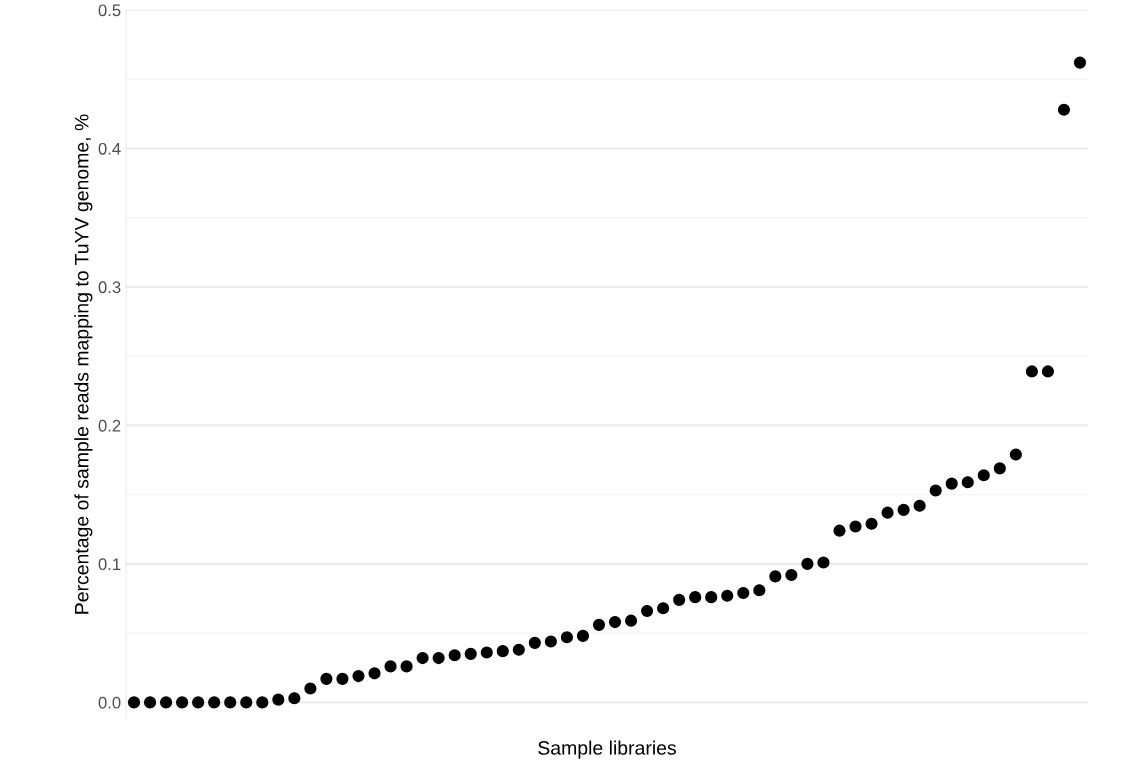 This screenshot has height=769, width=1130. What do you see at coordinates (109, 148) in the screenshot?
I see `y-tick-label: 0.4` at bounding box center [109, 148].